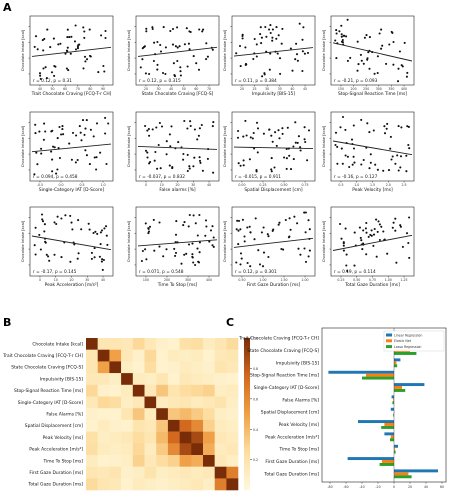 Image resolution: width=449 pixels, height=500 pixels. I want to click on regression-line, so click(71, 51).